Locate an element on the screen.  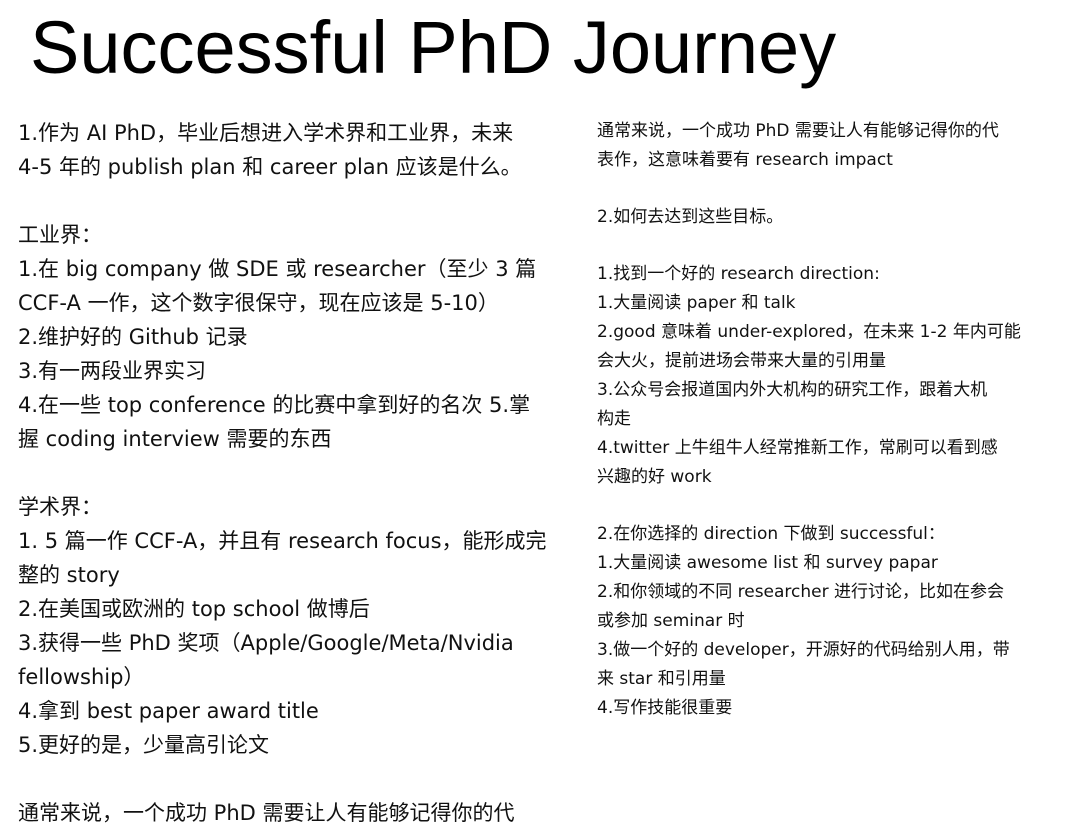
direction-line: 3.公众号会报道国内外大机构的研究工作，跟着大机 is located at coordinates (792, 390).